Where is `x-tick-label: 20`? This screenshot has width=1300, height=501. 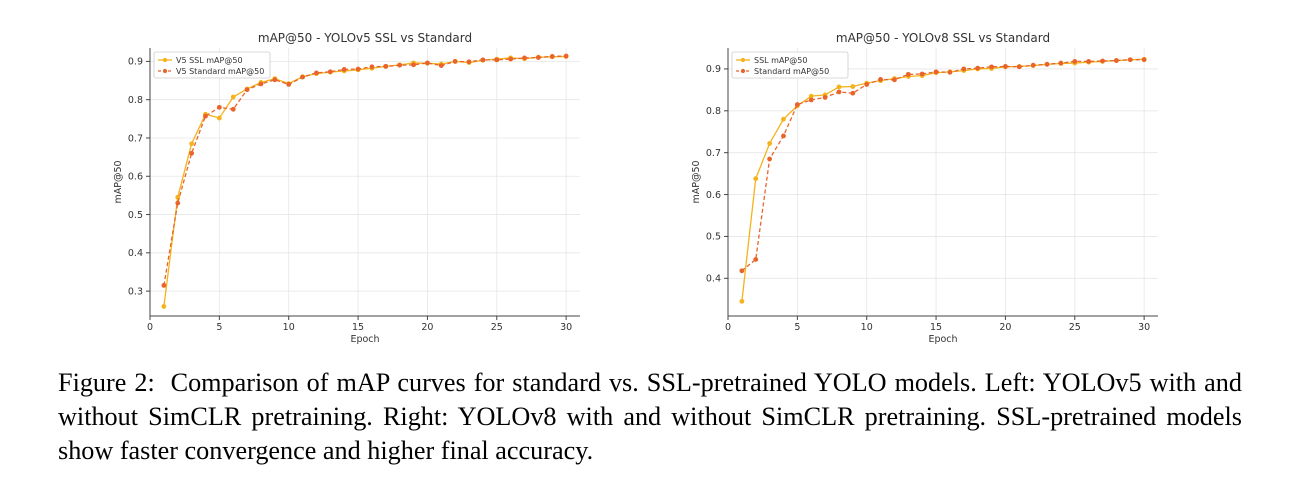
x-tick-label: 20 is located at coordinates (427, 327).